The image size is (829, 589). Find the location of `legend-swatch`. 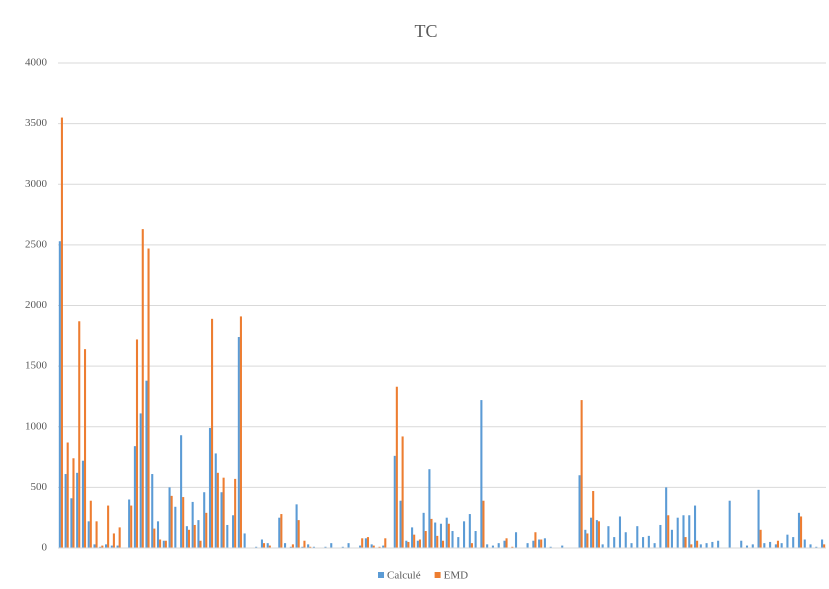

legend-swatch is located at coordinates (381, 575).